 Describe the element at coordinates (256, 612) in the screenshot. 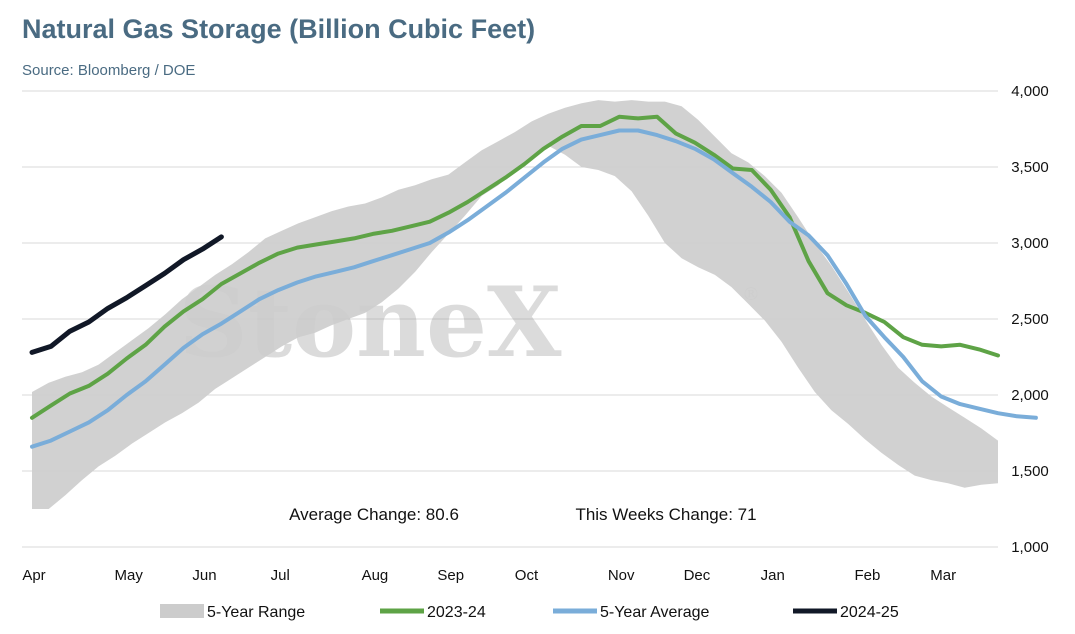

I see `legend-label-5-year-range: 5-Year Range` at that location.